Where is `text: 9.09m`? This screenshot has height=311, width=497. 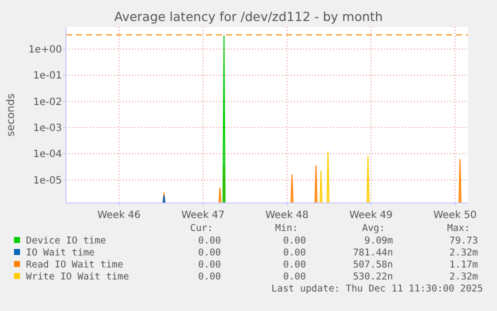 text: 9.09m is located at coordinates (379, 241).